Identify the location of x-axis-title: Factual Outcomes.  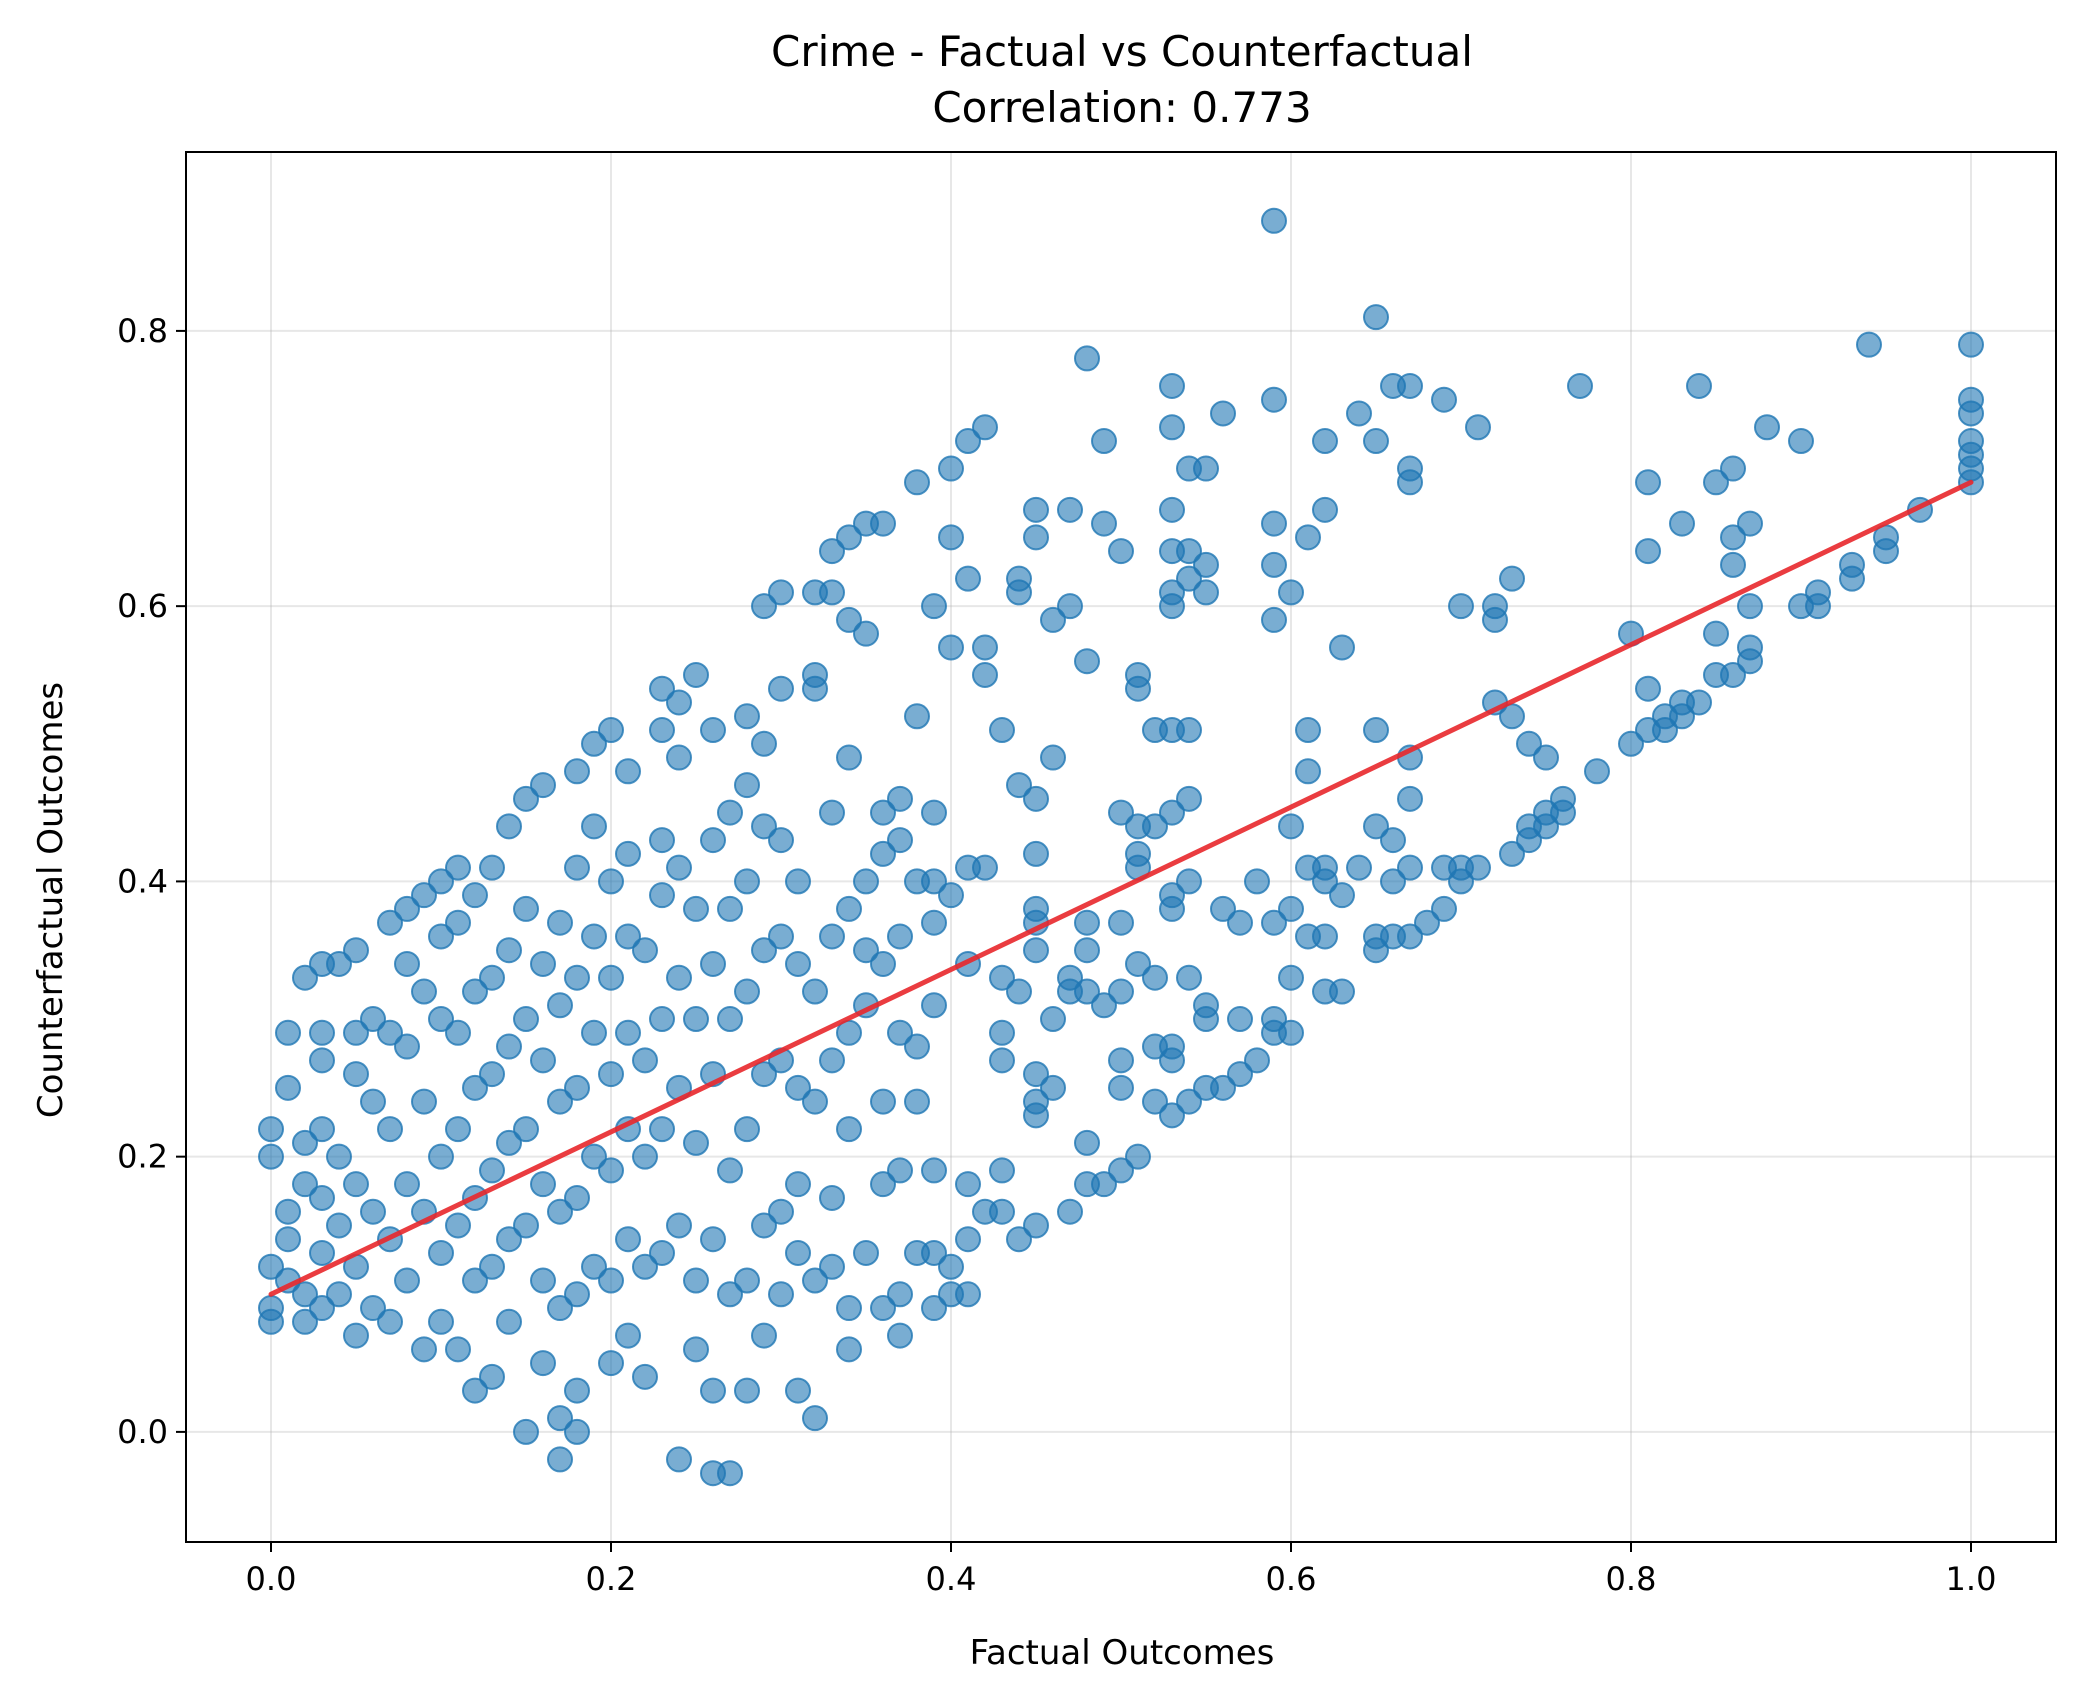
(1122, 1653).